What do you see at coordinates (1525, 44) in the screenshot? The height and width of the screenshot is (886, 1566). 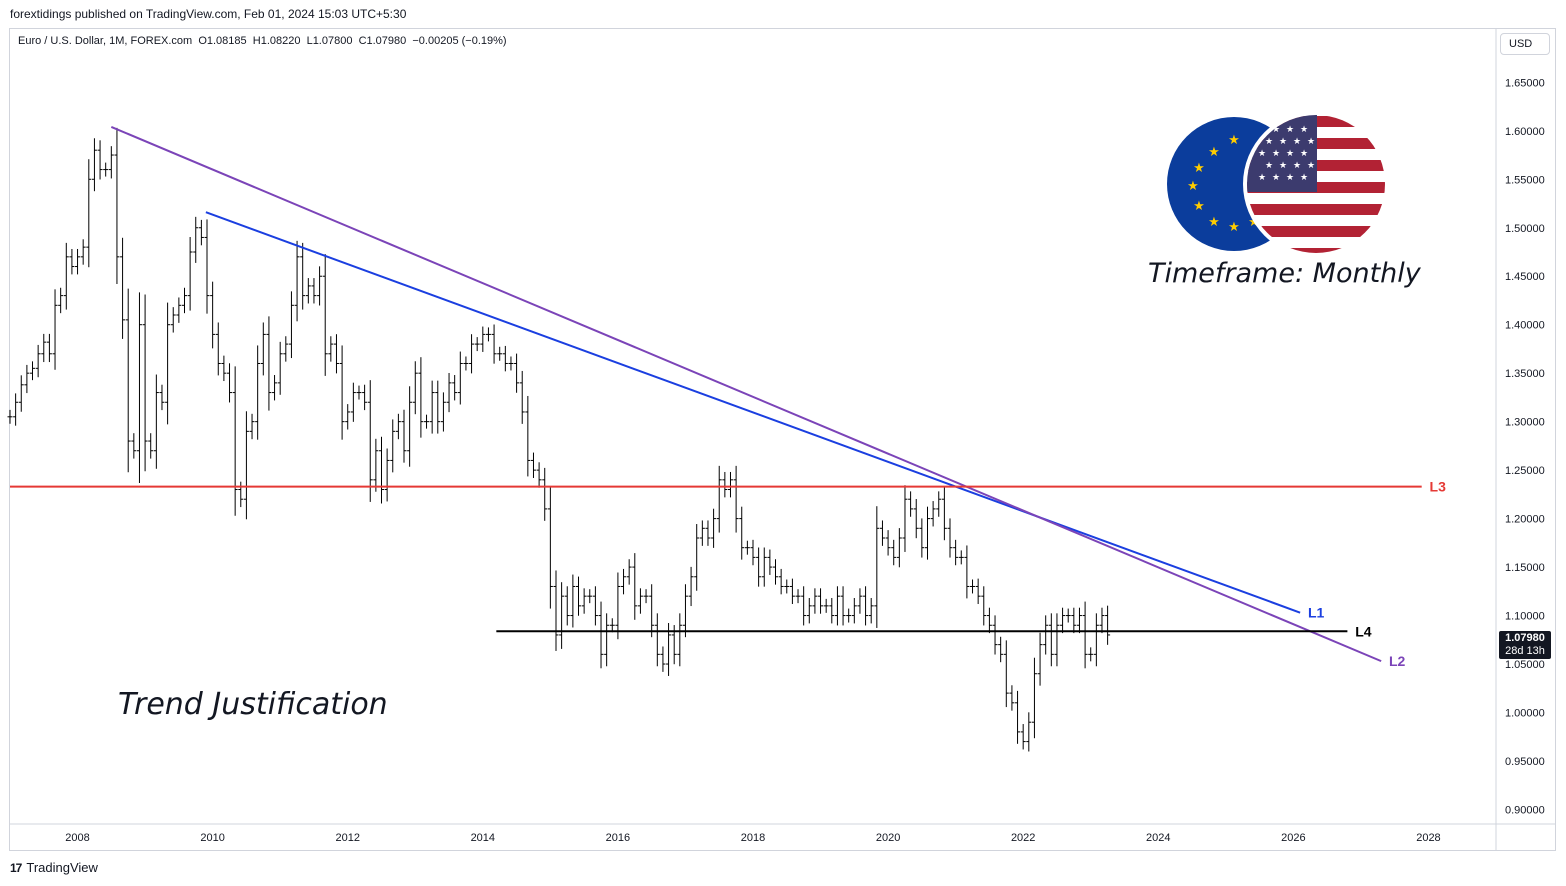 I see `currency-button: USD` at bounding box center [1525, 44].